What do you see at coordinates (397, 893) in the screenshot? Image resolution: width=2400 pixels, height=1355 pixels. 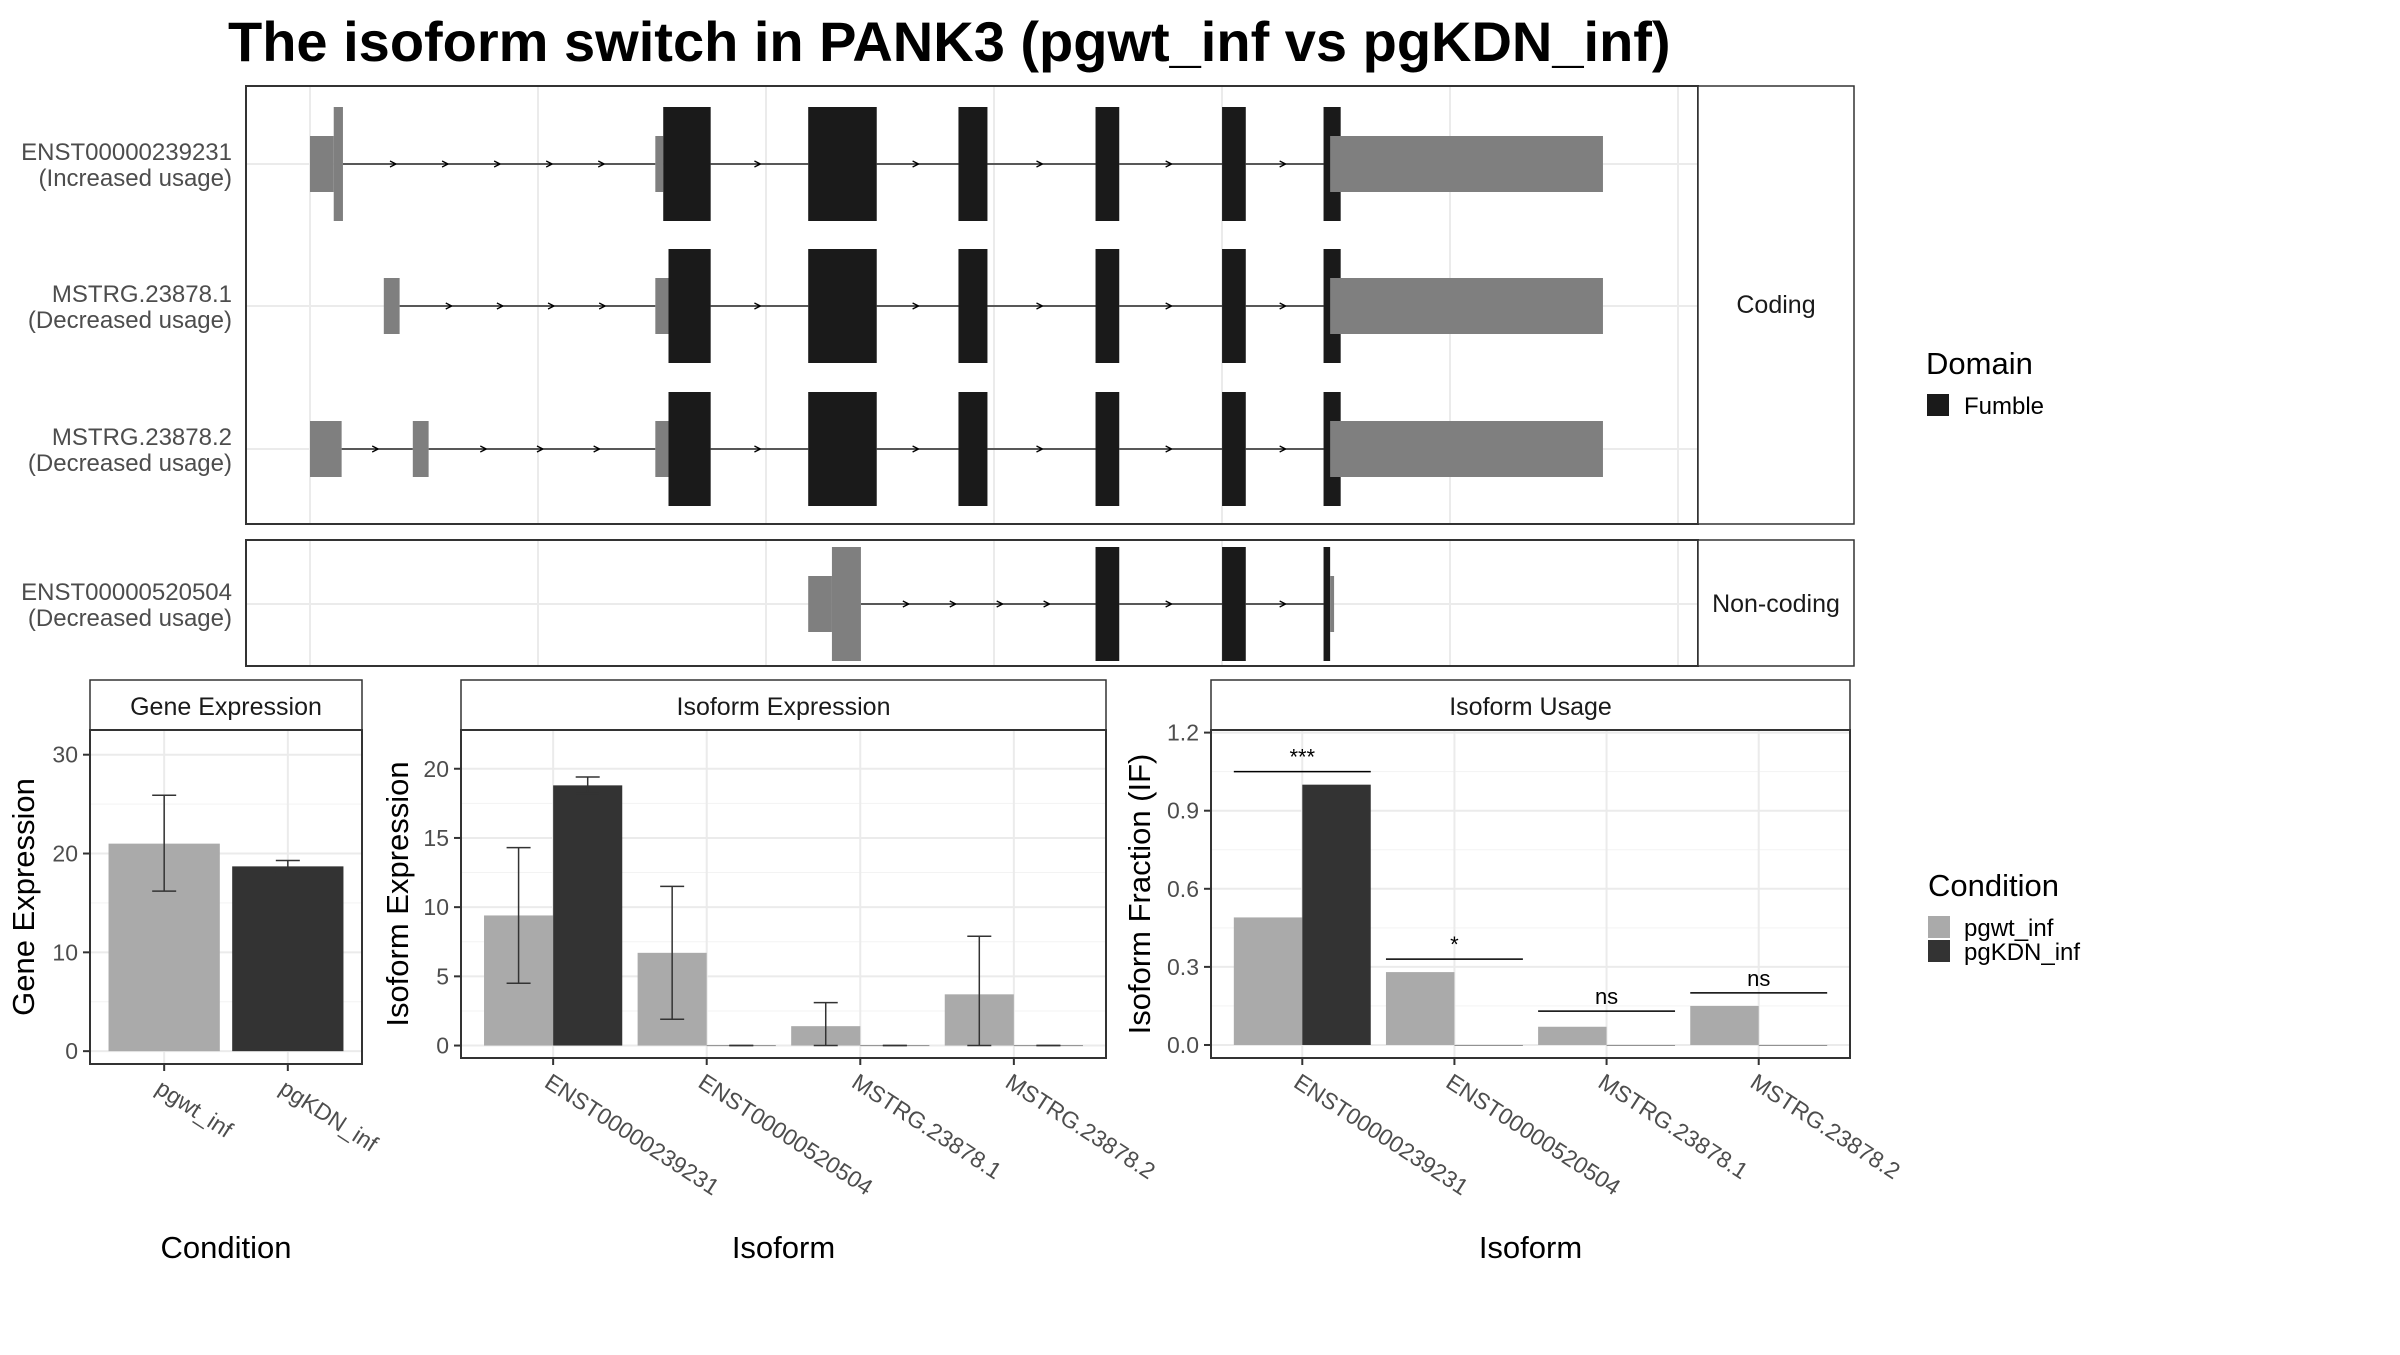 I see `y-axis-title: Isoform Expression` at bounding box center [397, 893].